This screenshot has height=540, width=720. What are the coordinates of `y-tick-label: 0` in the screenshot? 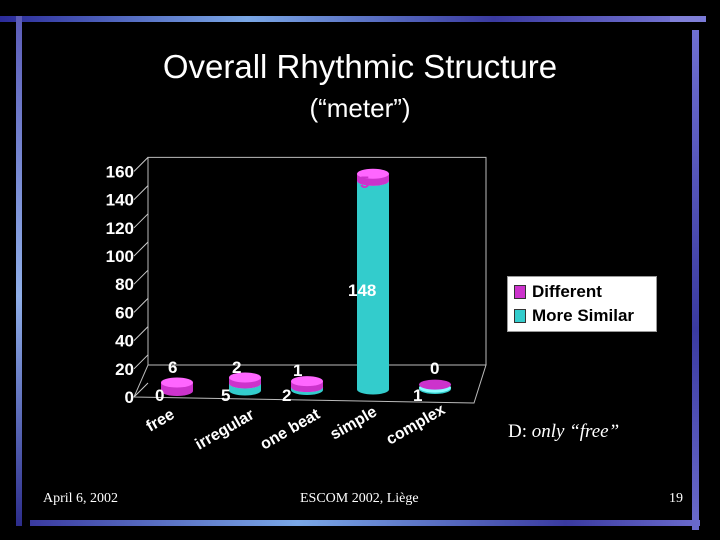 It's located at (129, 397).